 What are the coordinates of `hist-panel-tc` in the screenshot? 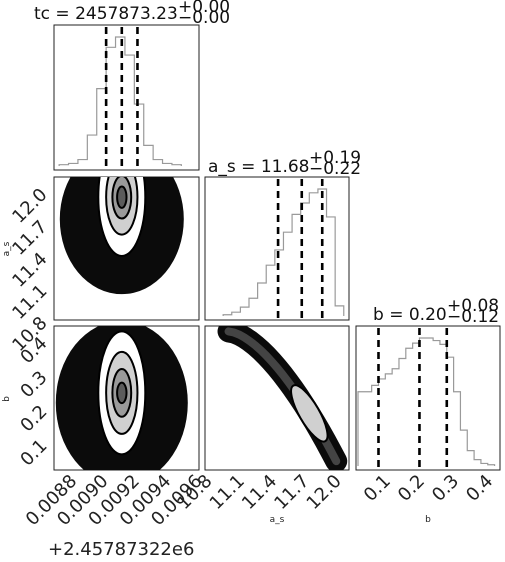 It's located at (126, 97).